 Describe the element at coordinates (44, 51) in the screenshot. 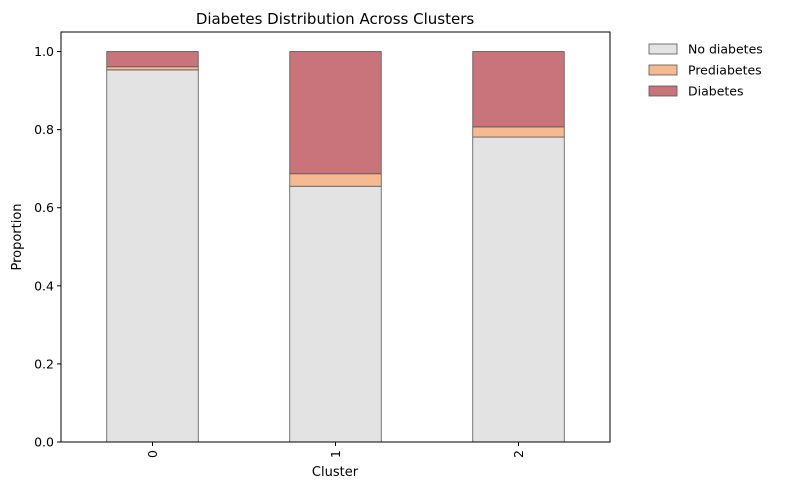

I see `y-tick-label: 1.0` at that location.